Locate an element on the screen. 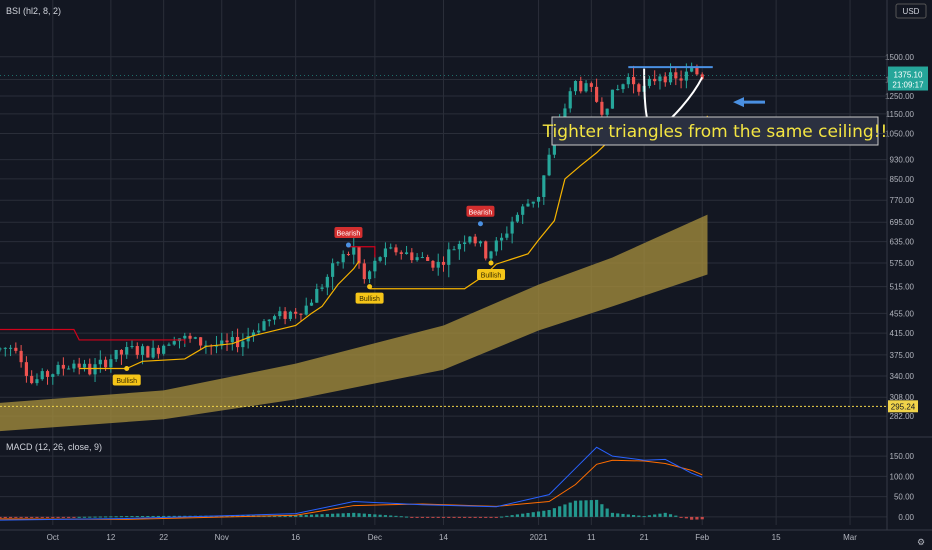 This screenshot has width=932, height=550. indicator-legend: BSI (hl2, 8, 2) is located at coordinates (33, 11).